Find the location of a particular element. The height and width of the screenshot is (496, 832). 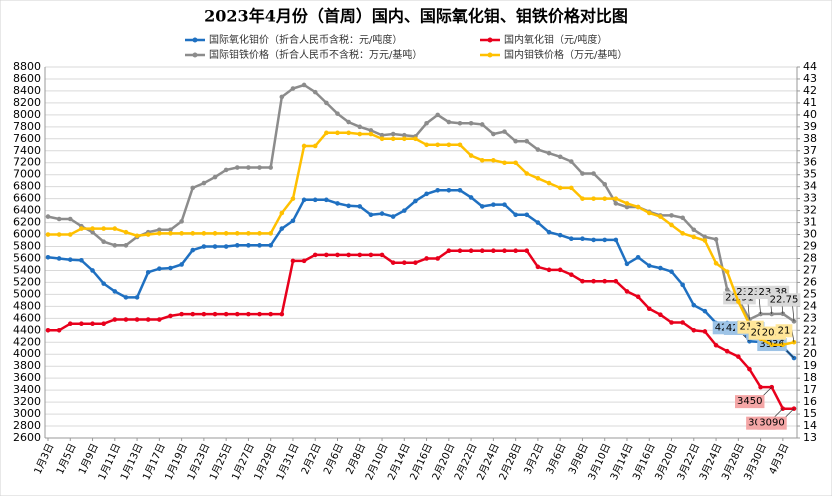

y-tick-label: 2600 is located at coordinates (27, 437).